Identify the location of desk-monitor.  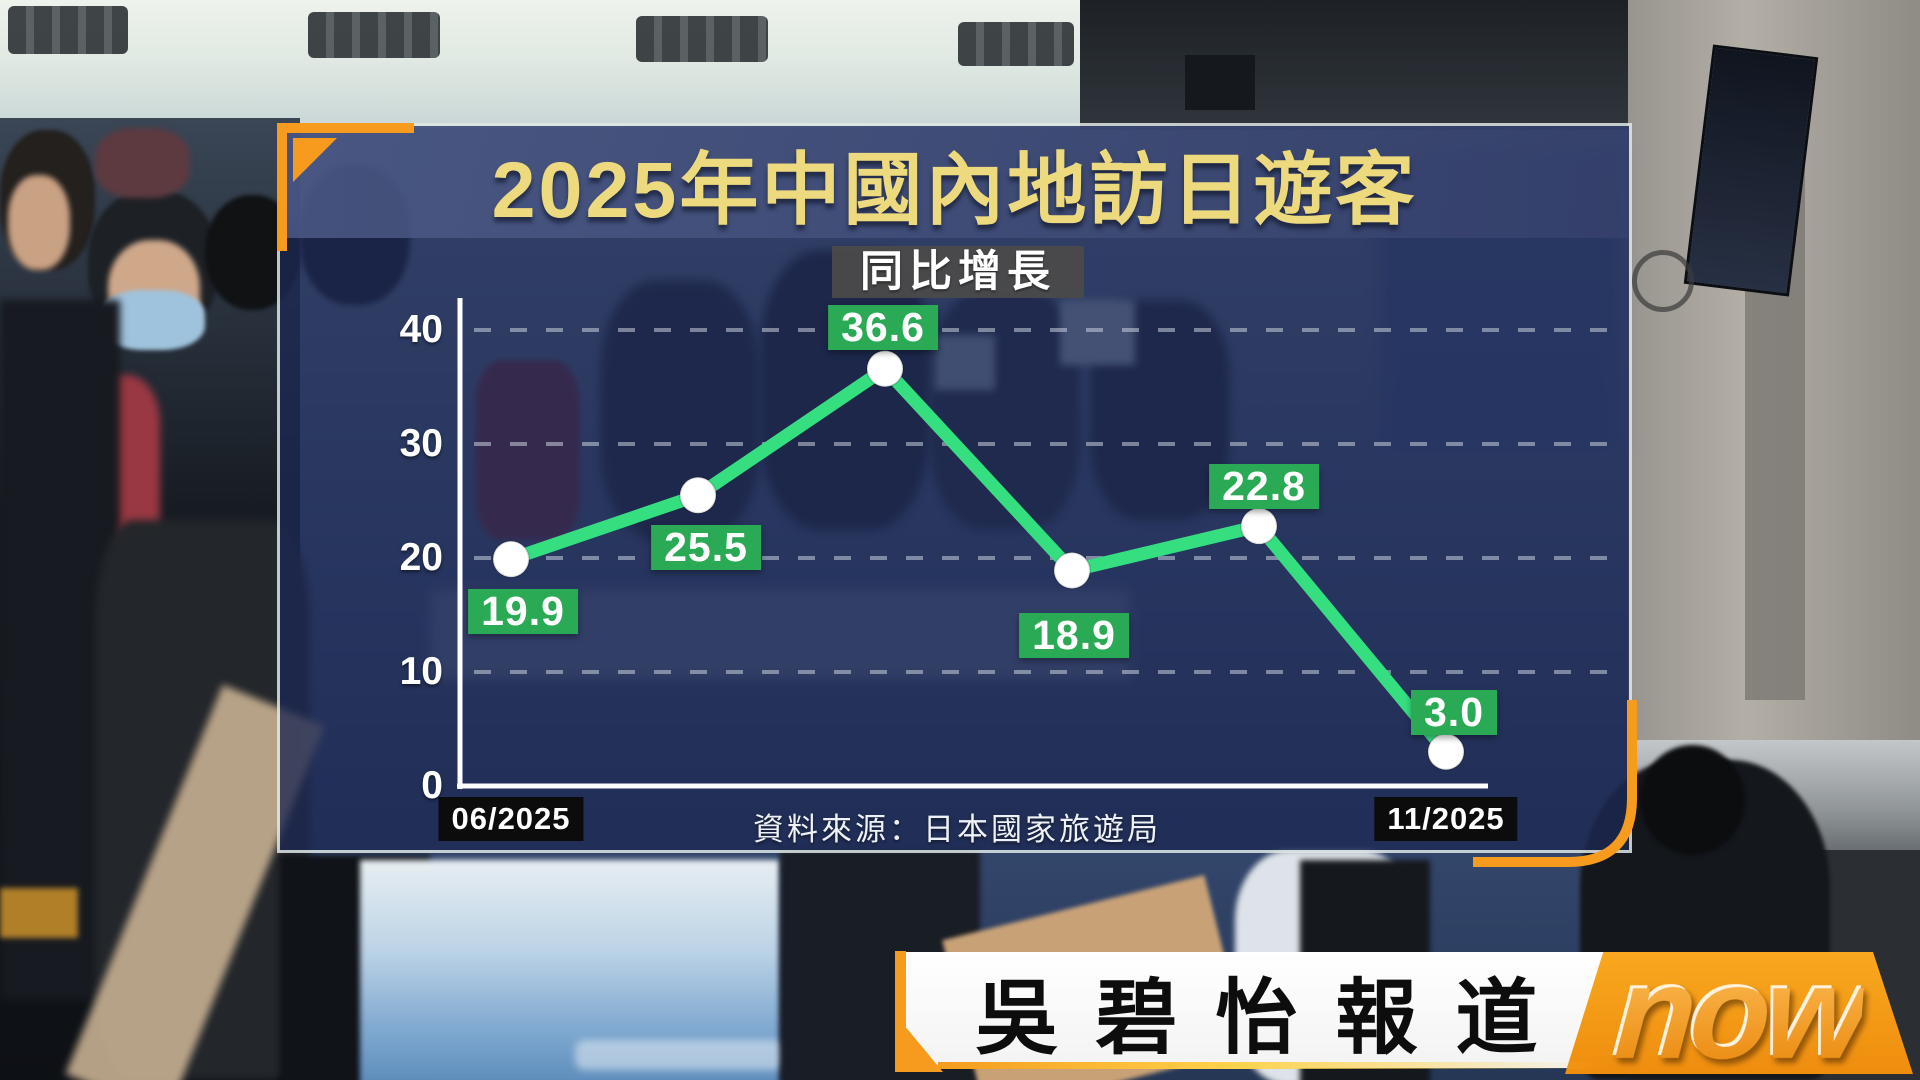
(570, 970).